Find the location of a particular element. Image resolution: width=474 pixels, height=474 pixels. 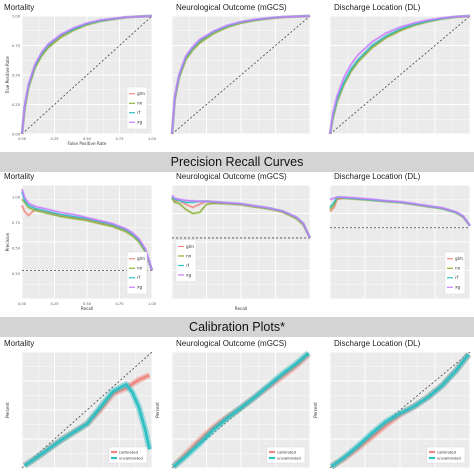

y-tick-label: 0.00 is located at coordinates (16, 134).